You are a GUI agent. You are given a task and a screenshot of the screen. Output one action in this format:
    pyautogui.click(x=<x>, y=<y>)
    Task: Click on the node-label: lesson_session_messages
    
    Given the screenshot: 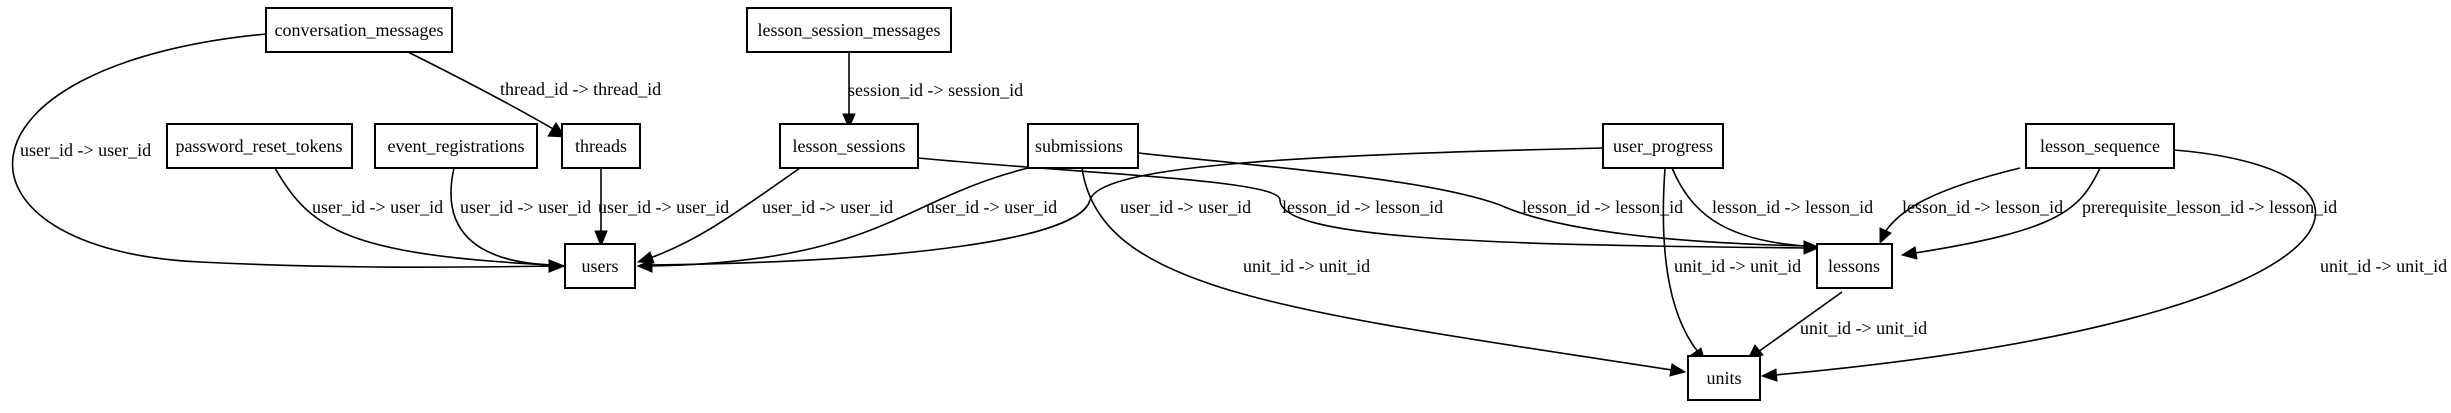 What is the action you would take?
    pyautogui.click(x=849, y=30)
    